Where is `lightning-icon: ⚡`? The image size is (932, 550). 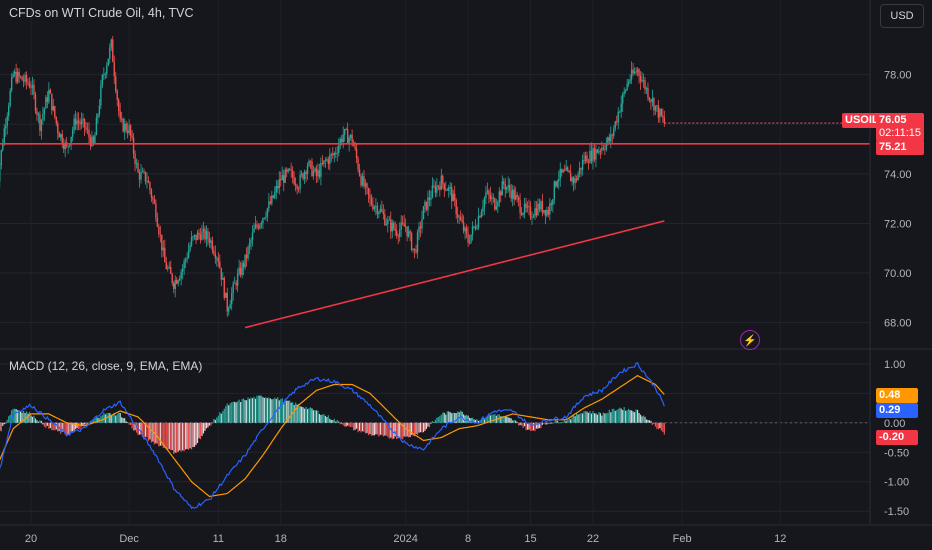 lightning-icon: ⚡ is located at coordinates (750, 340).